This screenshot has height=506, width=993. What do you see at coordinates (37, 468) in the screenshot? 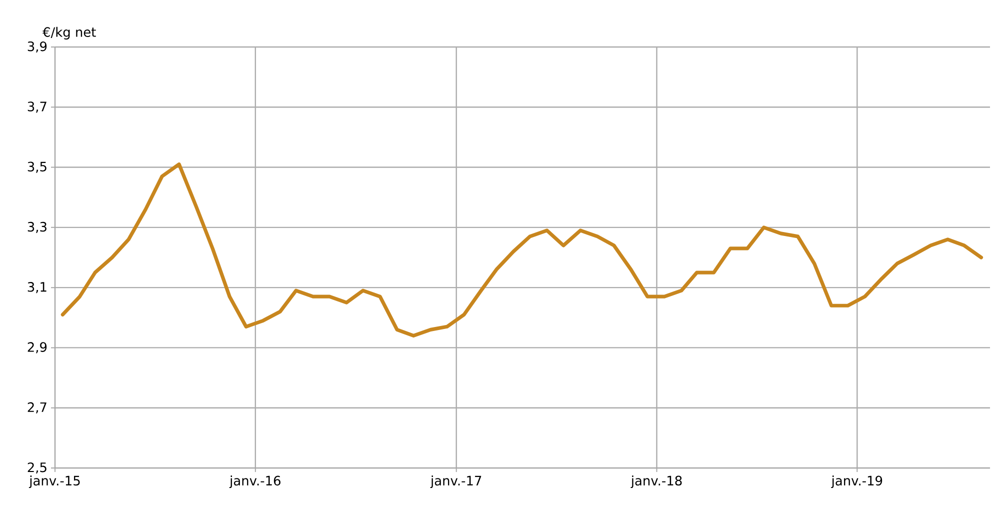
I see `y-tick-label: 2,5` at bounding box center [37, 468].